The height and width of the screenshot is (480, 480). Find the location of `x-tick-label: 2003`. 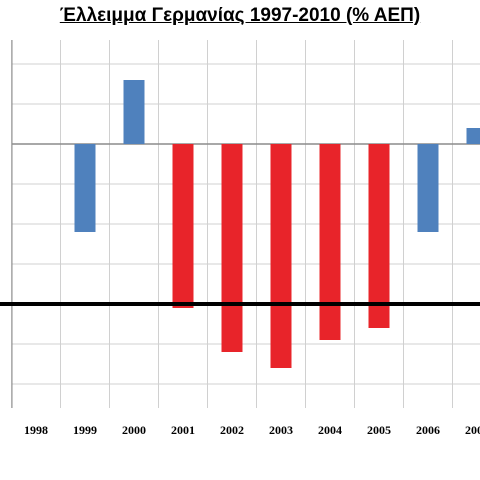

x-tick-label: 2003 is located at coordinates (281, 430).